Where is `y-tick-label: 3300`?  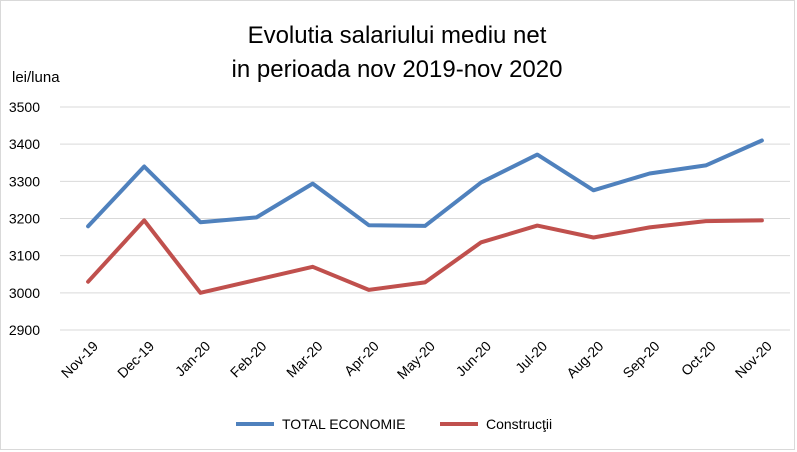
y-tick-label: 3300 is located at coordinates (24, 181).